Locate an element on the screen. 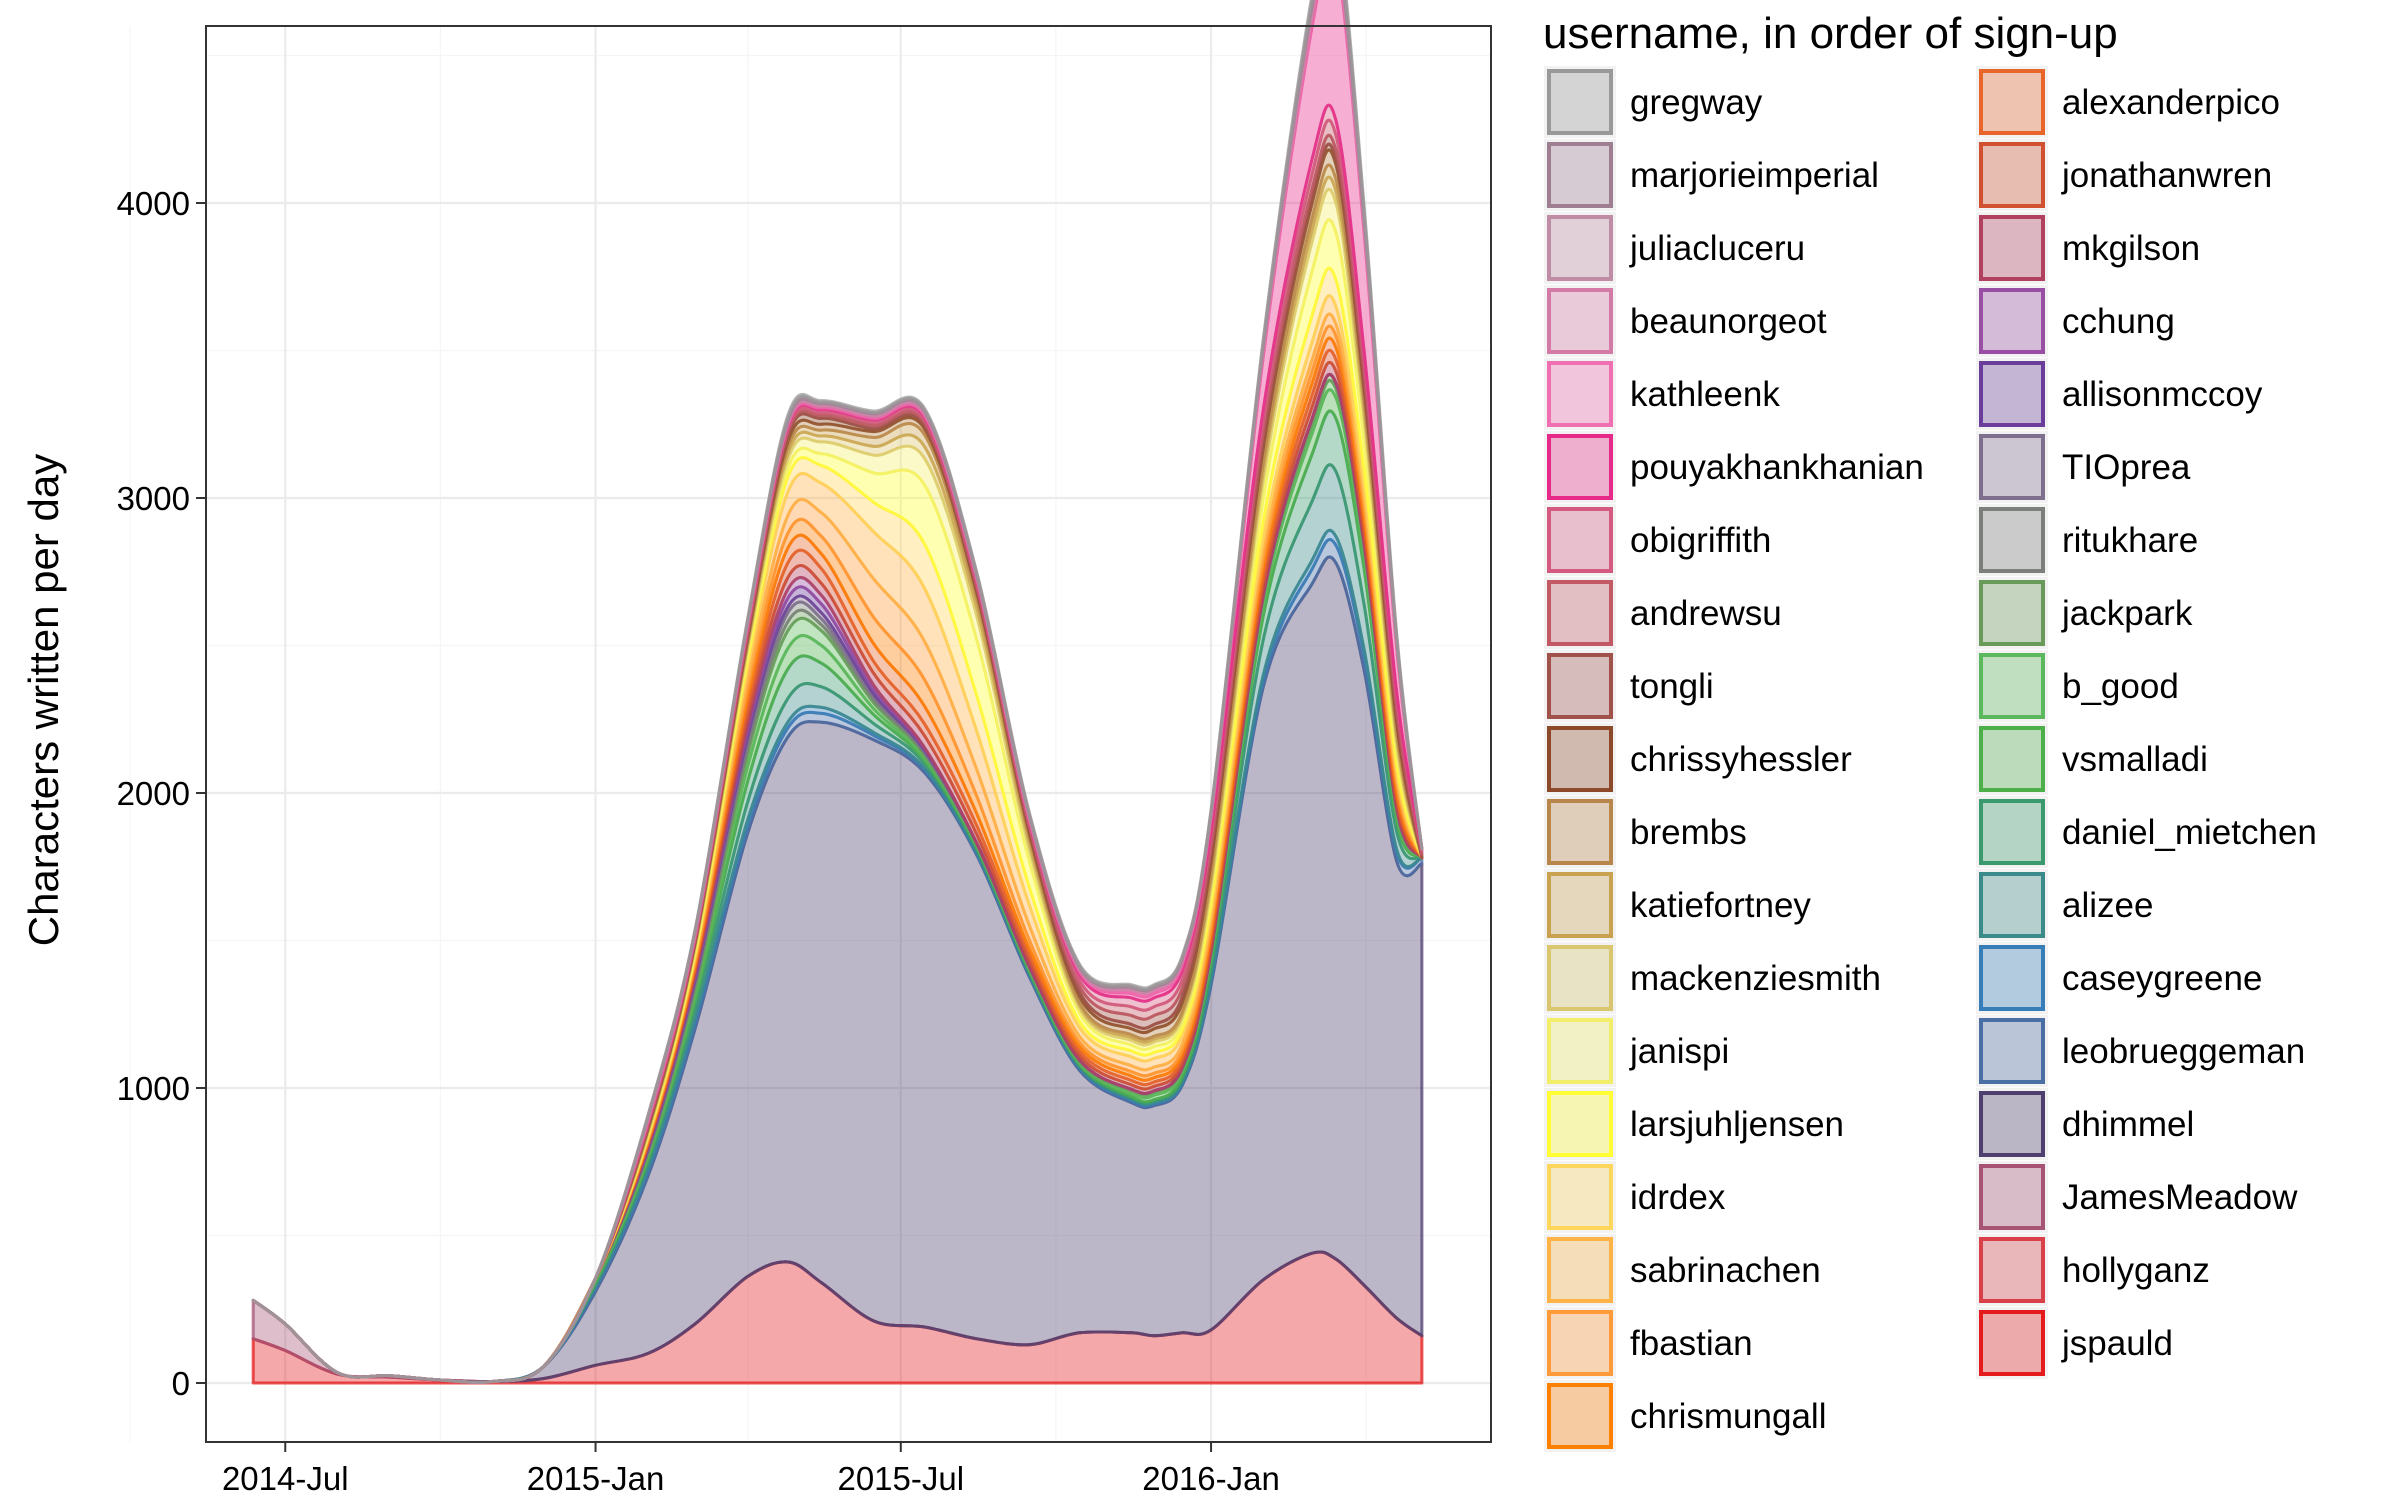 This screenshot has width=2400, height=1500. legend-item-jackpark: jackpark is located at coordinates (2185, 613).